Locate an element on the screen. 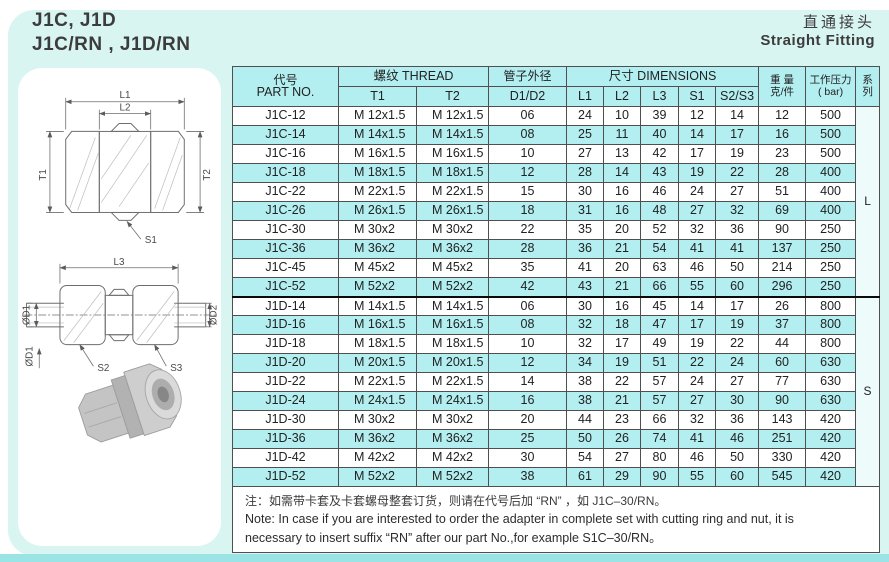  col-header-dimensions: 尺寸 DIMENSIONS is located at coordinates (662, 76).